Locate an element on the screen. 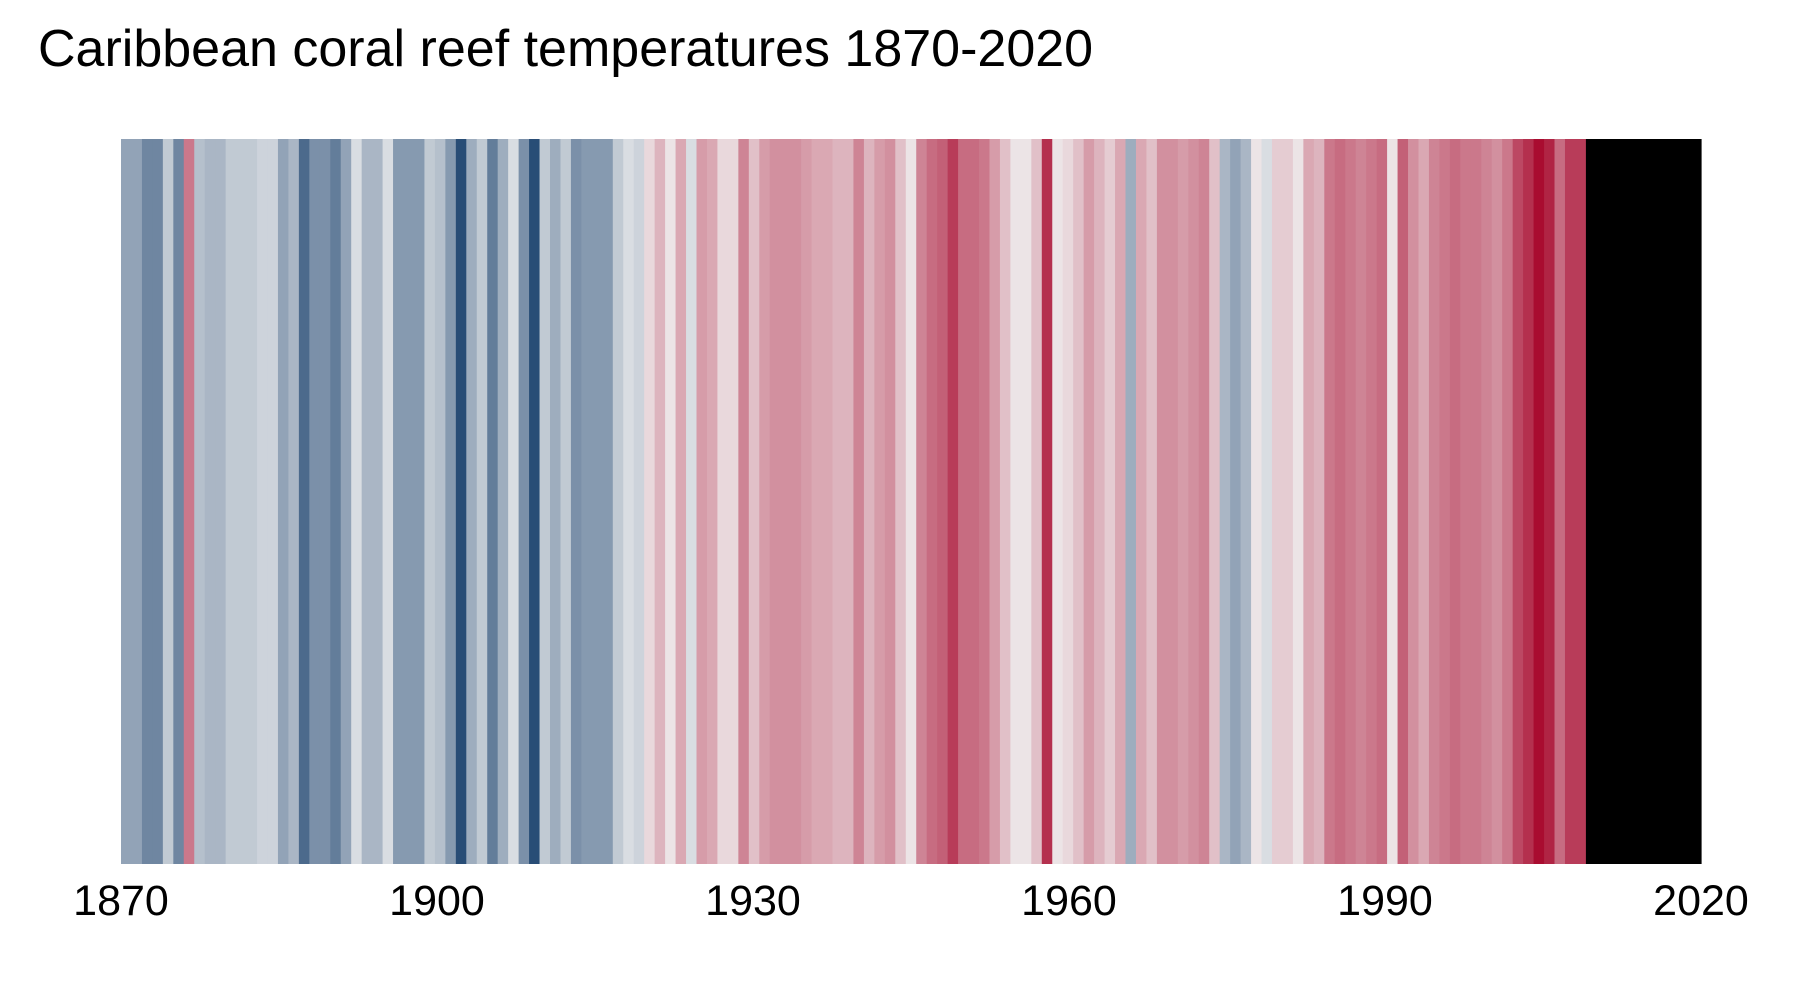 The width and height of the screenshot is (1800, 990). stripe-1944 is located at coordinates (901, 501).